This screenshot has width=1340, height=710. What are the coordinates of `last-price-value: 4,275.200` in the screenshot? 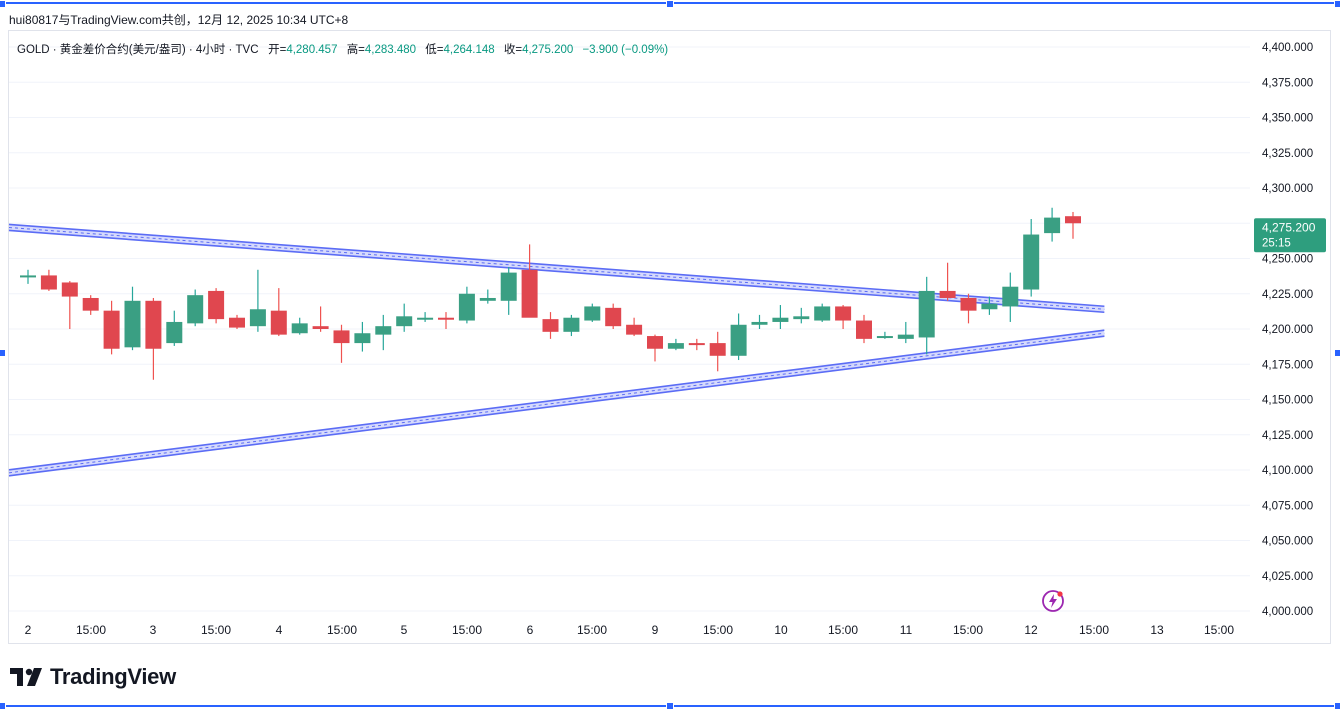 It's located at (1289, 227).